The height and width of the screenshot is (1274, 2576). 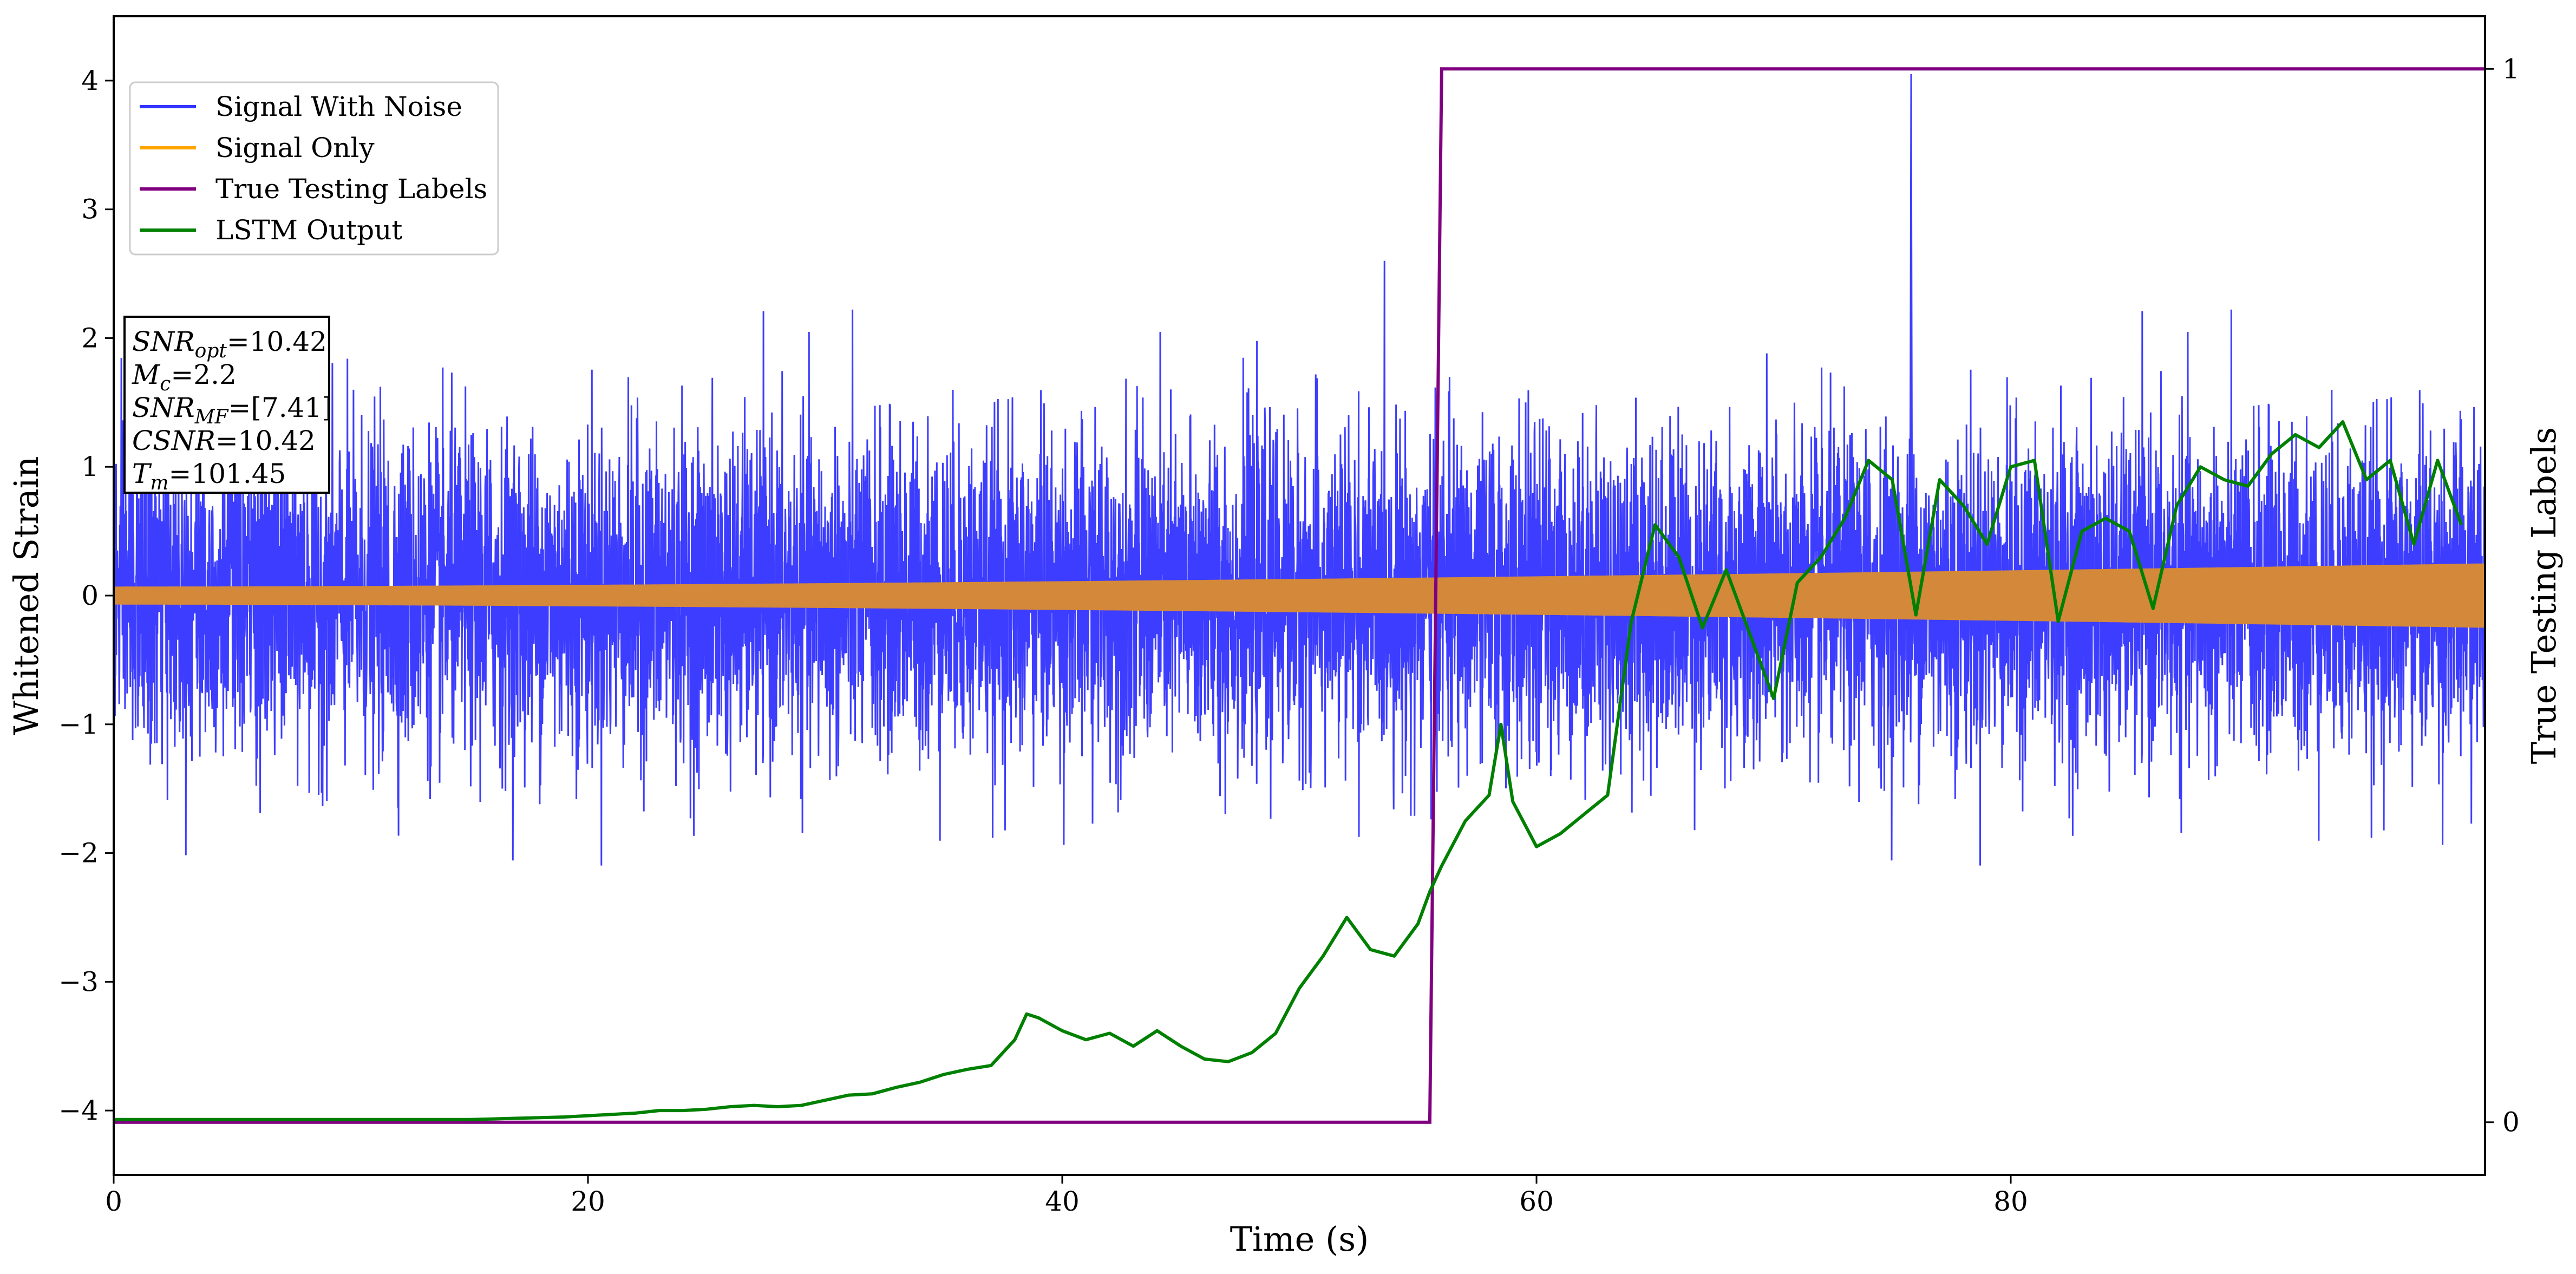 I want to click on info-value: =[7.41], so click(x=280, y=407).